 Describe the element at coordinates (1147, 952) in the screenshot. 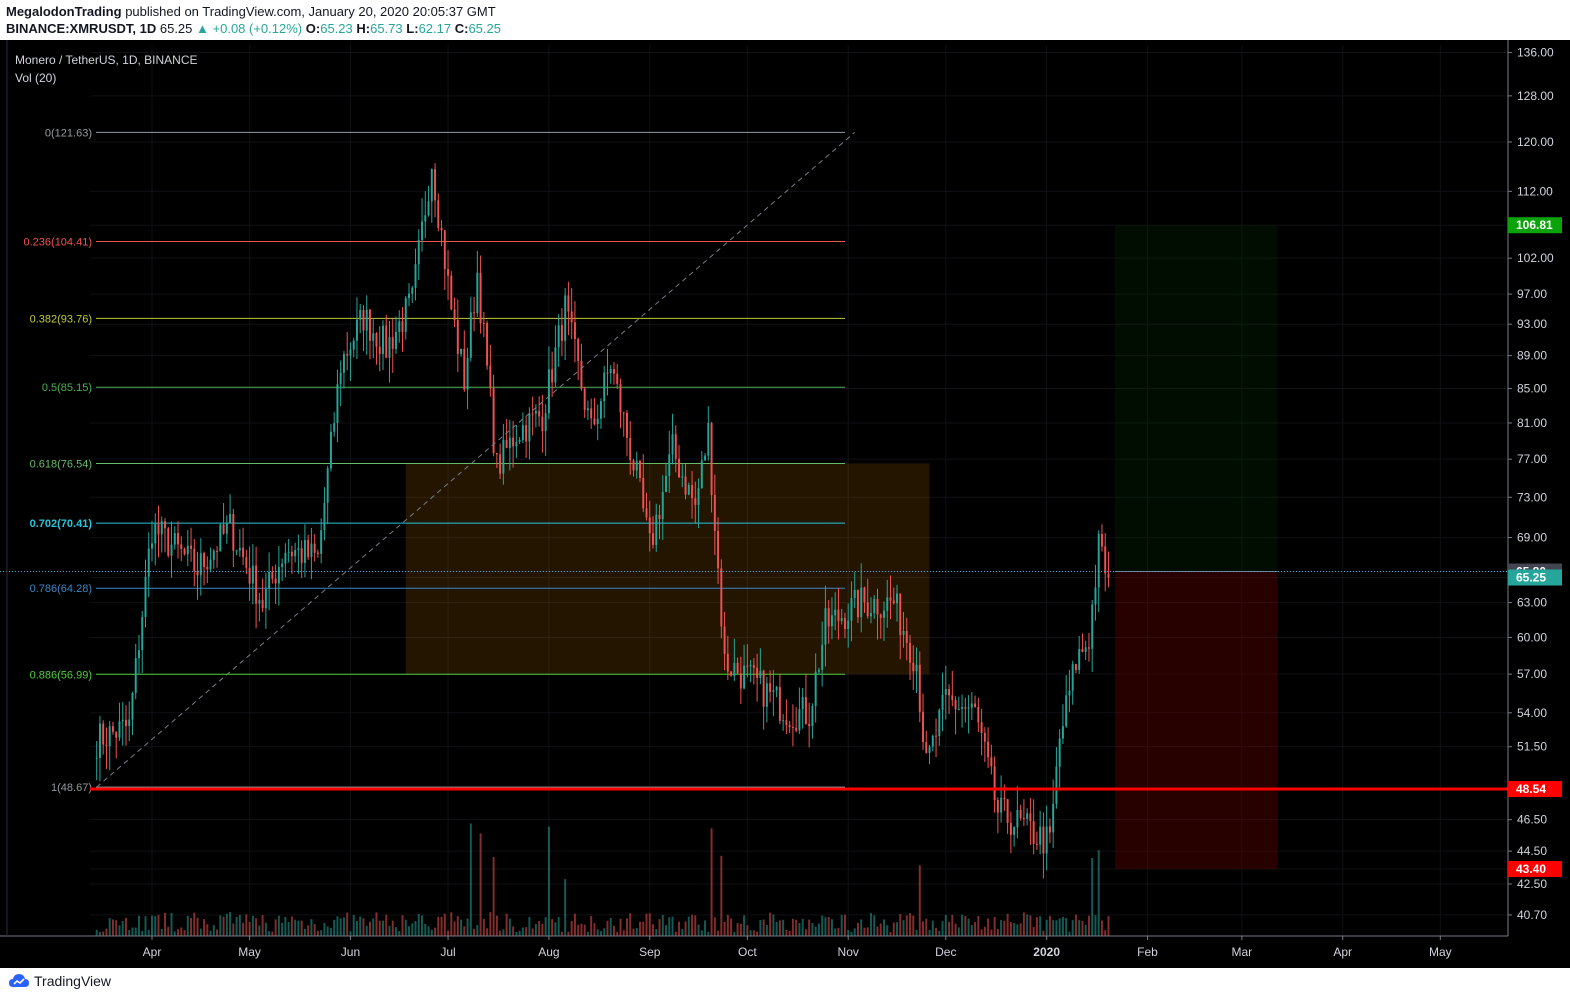

I see `time-tick-10: Feb` at that location.